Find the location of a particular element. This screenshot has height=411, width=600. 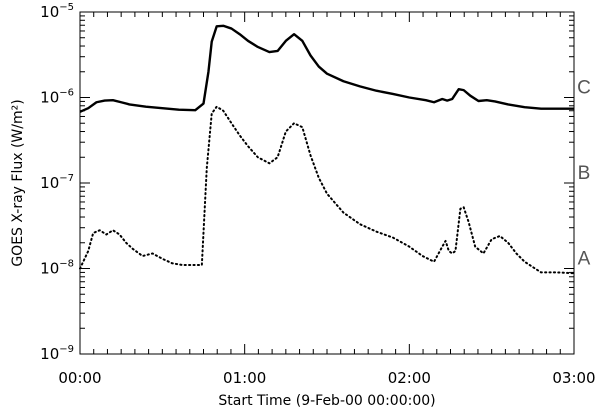

y-tick-label: 10⁻⁸ is located at coordinates (57, 268).